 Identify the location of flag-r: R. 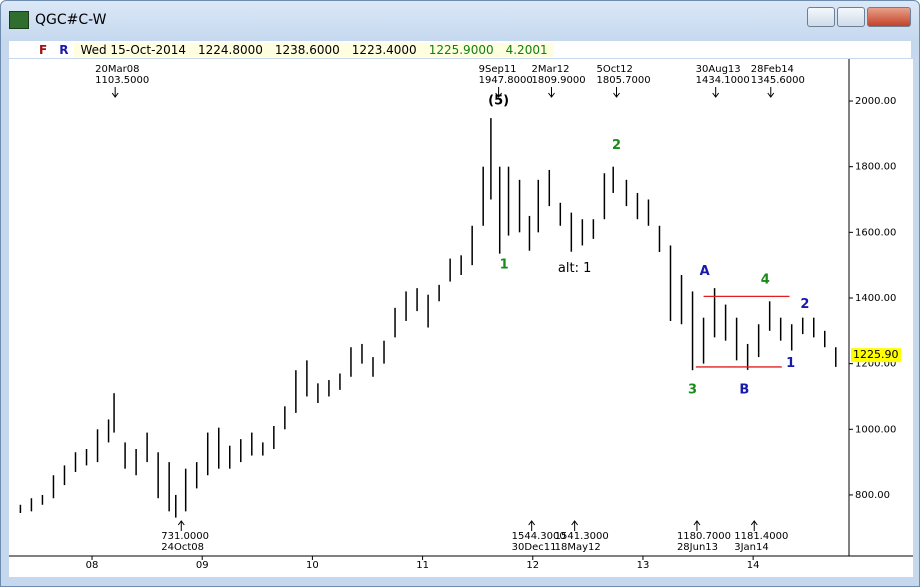
(64, 49).